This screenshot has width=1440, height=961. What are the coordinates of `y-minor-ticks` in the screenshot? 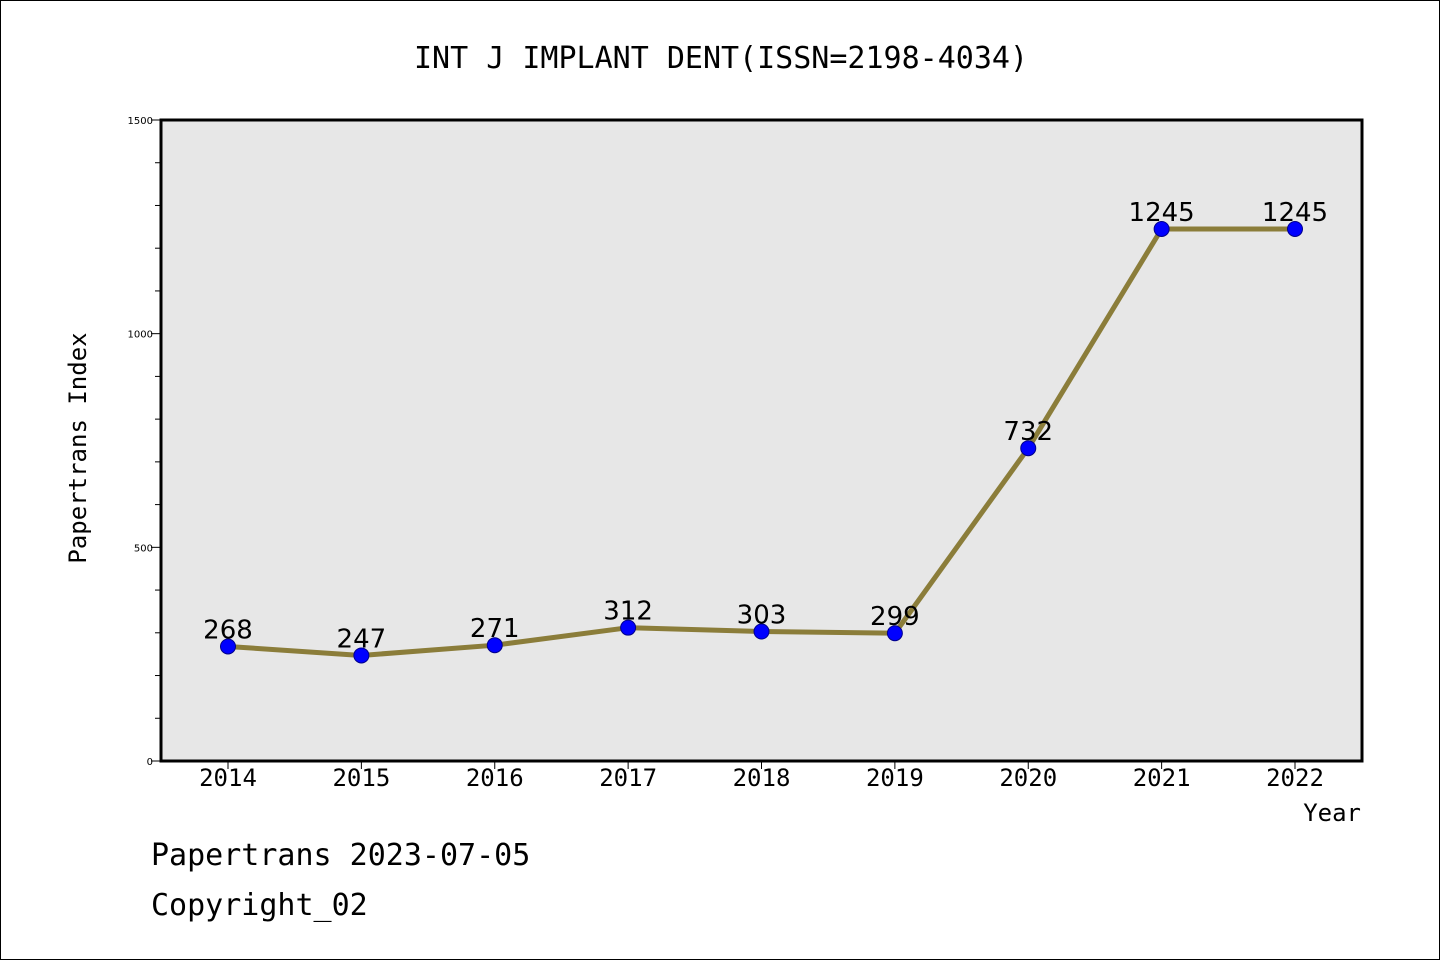 It's located at (158, 440).